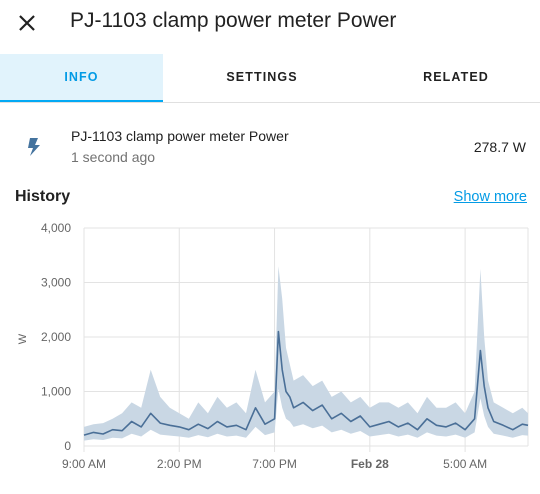  What do you see at coordinates (81, 78) in the screenshot?
I see `tab-info: INFO` at bounding box center [81, 78].